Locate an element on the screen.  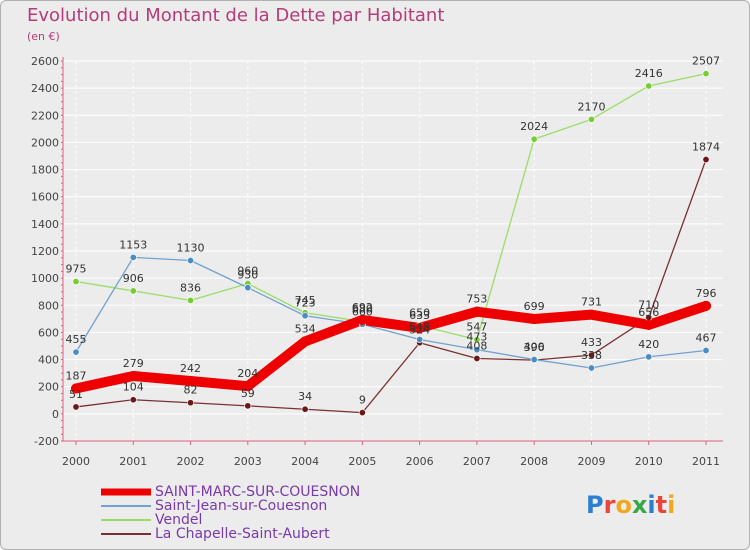
logo-letter: P is located at coordinates (595, 505).